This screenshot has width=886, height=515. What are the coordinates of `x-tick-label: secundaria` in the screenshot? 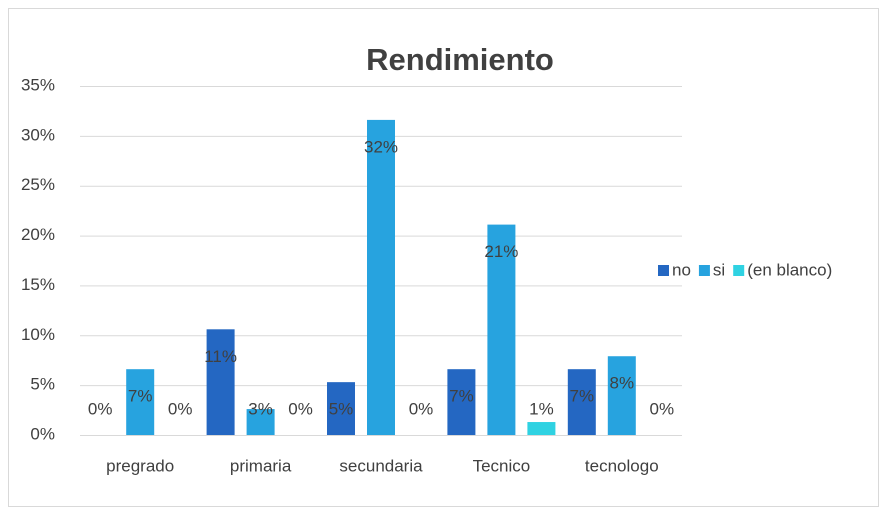 It's located at (381, 465).